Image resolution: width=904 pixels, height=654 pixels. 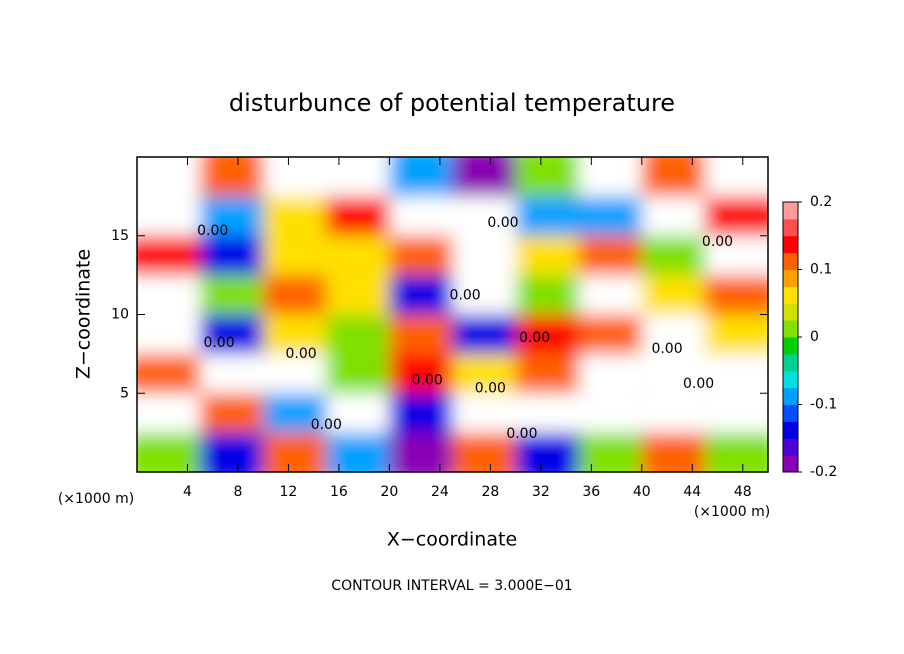 What do you see at coordinates (120, 315) in the screenshot?
I see `y-tick-label: 10` at bounding box center [120, 315].